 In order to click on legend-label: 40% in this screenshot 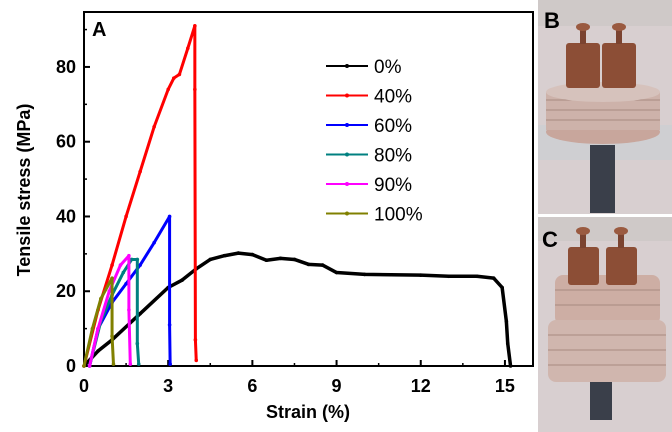, I will do `click(393, 97)`.